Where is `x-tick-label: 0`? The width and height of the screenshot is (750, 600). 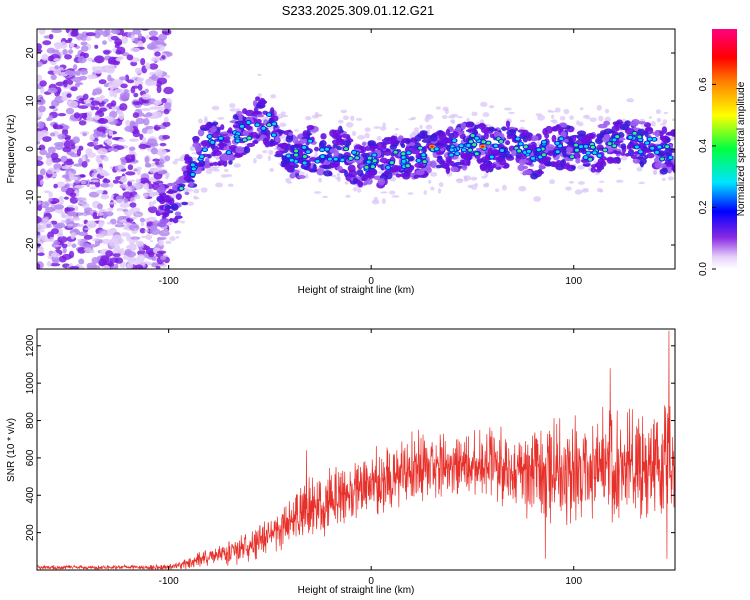 x-tick-label: 0 is located at coordinates (371, 281).